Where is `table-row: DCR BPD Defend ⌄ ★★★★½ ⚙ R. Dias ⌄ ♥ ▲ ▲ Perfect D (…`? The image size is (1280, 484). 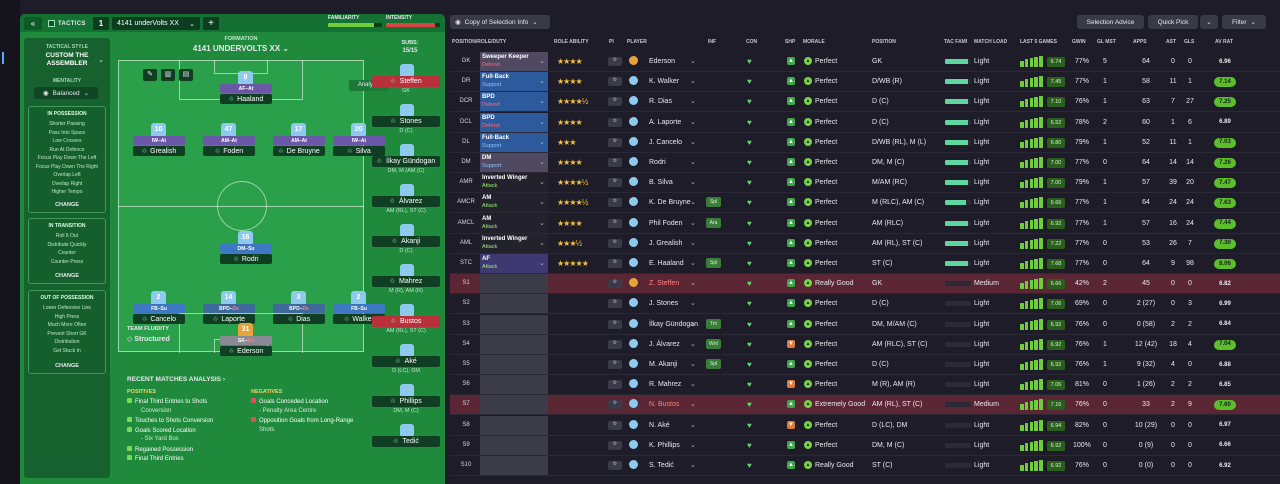 table-row: DCR BPD Defend ⌄ ★★★★½ ⚙ R. Dias ⌄ ♥ ▲ ▲ Perfect D (… is located at coordinates (865, 102).